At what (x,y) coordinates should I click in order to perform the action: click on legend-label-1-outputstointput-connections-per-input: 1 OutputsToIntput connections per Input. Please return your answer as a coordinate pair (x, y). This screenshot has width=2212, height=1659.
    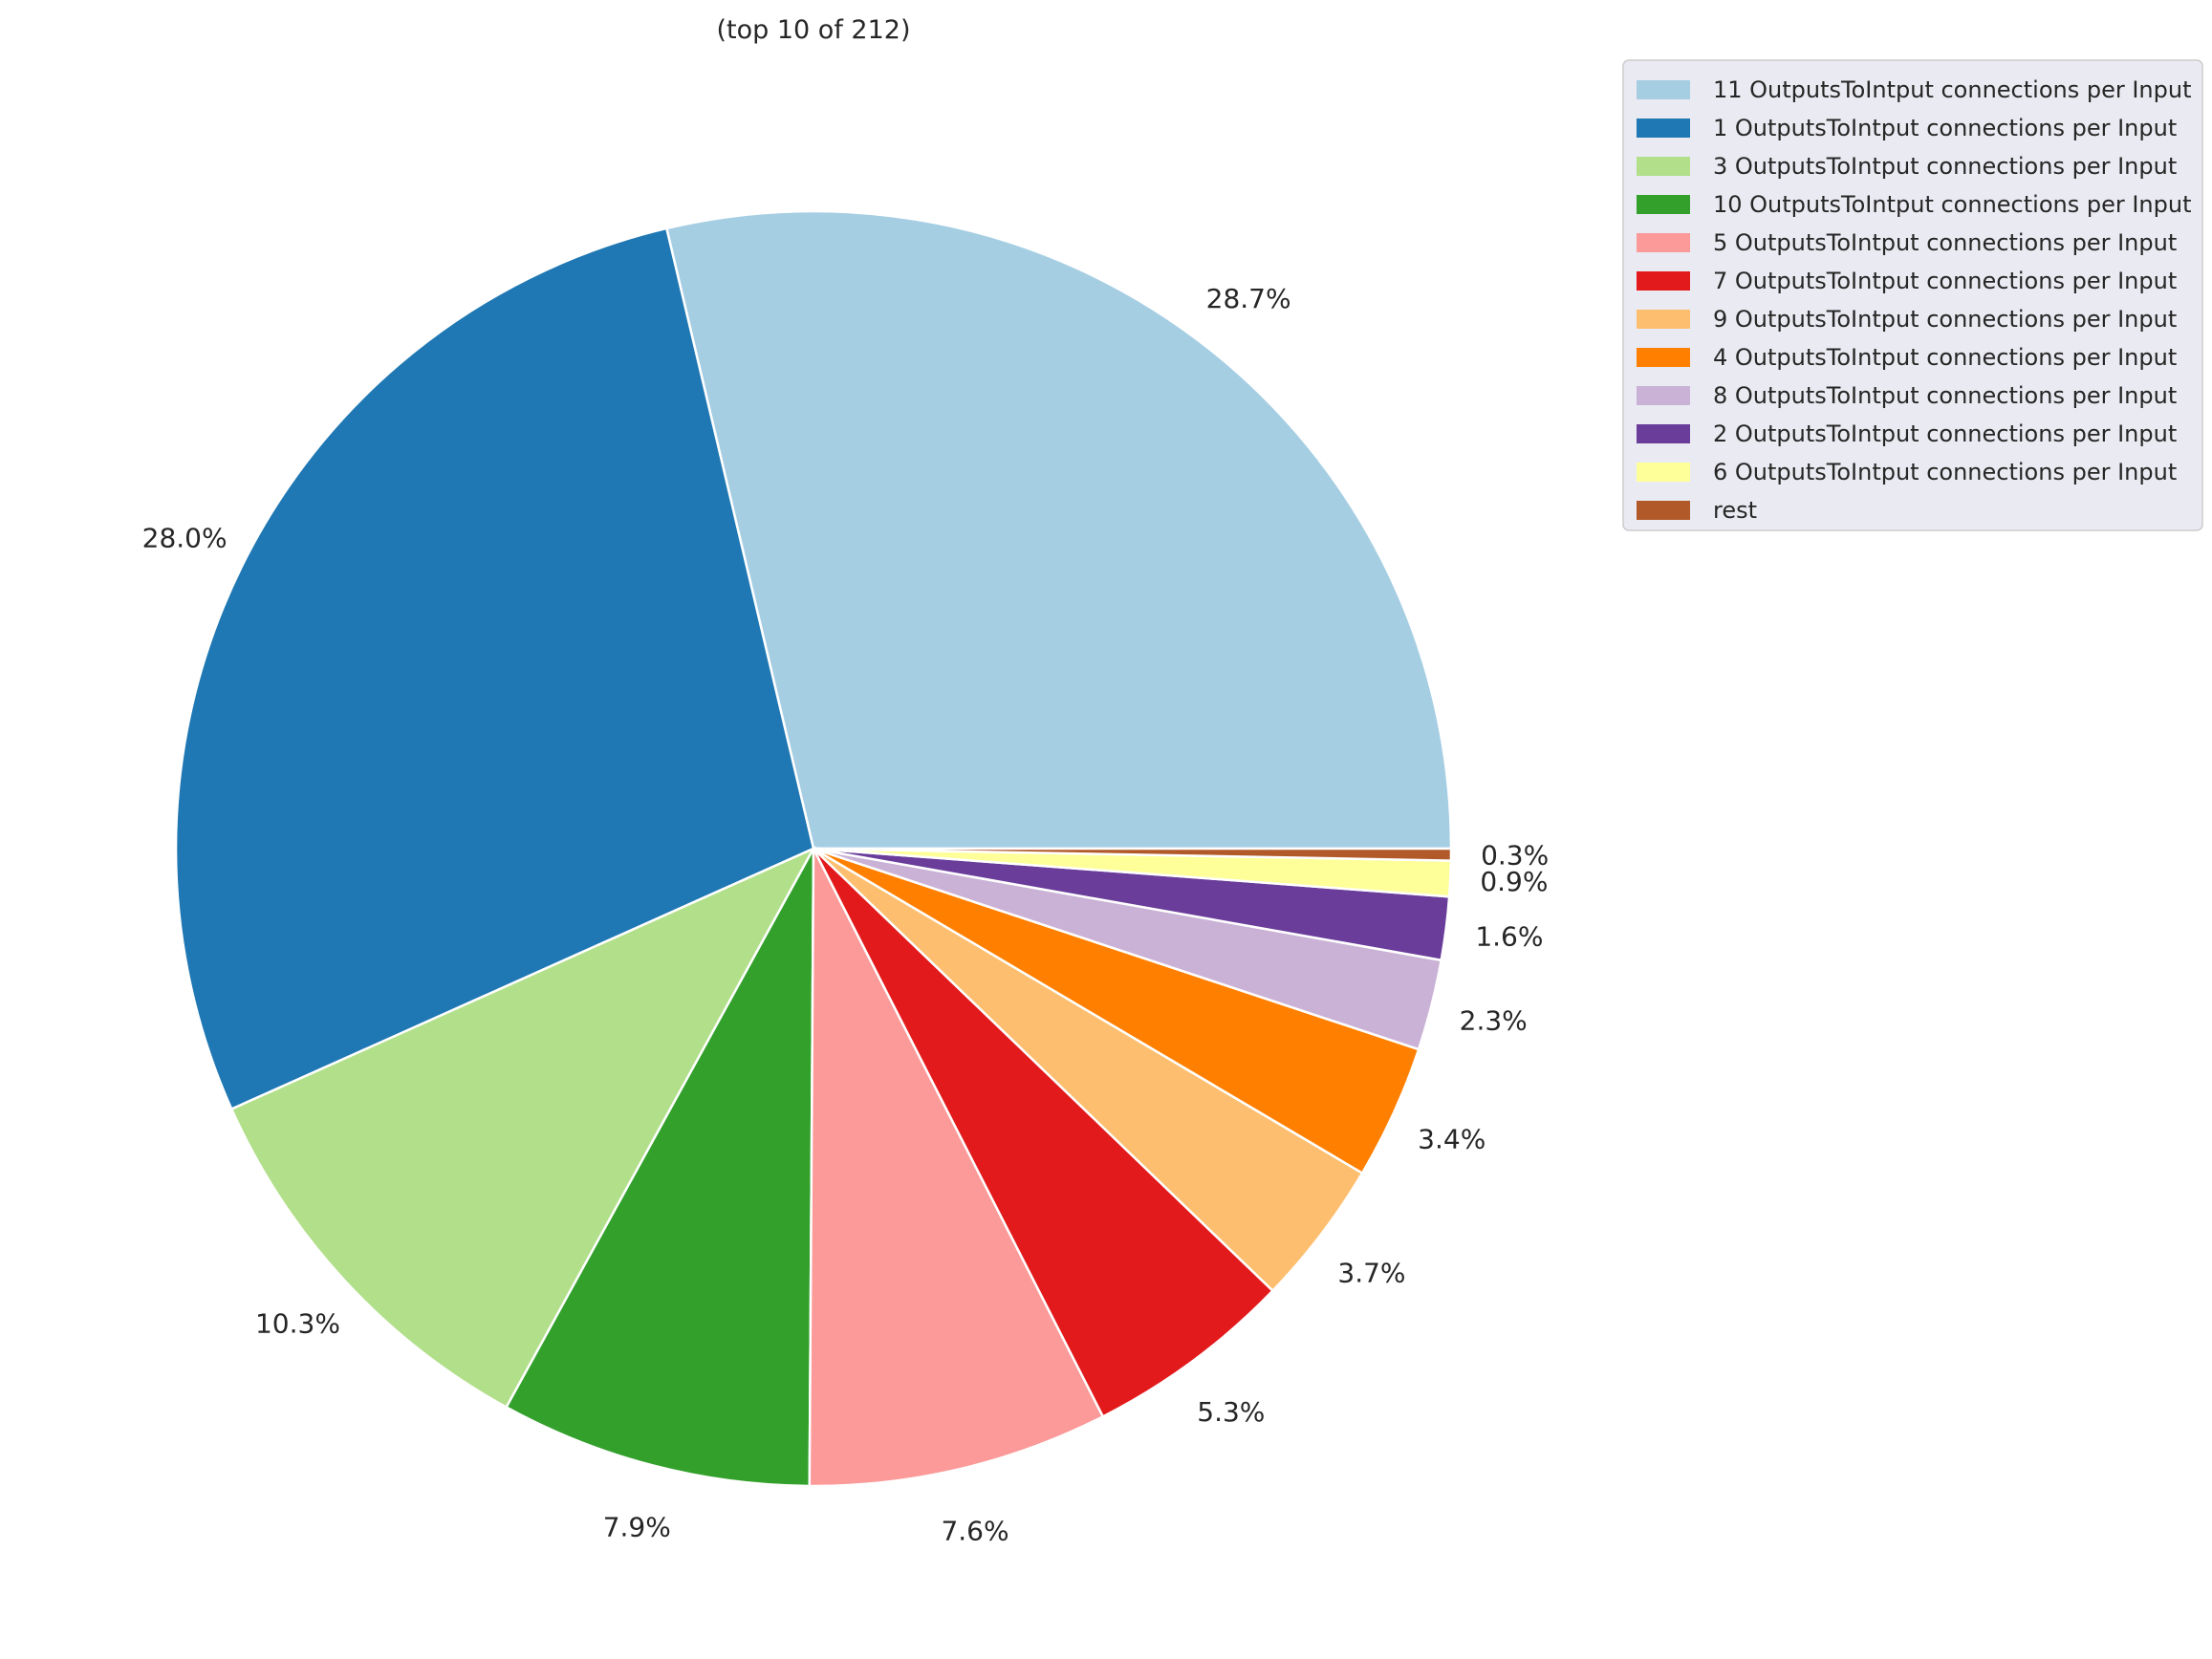
    Looking at the image, I should click on (1945, 128).